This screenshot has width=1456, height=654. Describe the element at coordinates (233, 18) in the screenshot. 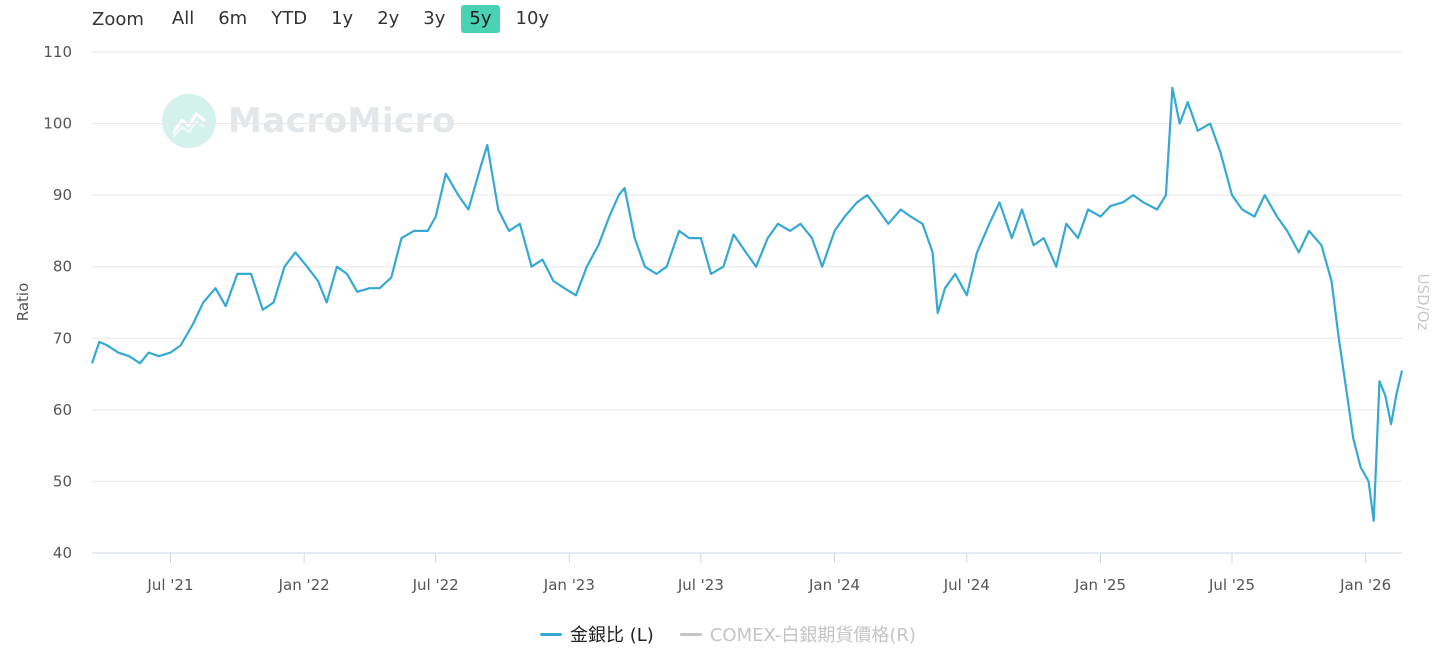

I see `zoom-option-6m: 6m` at that location.